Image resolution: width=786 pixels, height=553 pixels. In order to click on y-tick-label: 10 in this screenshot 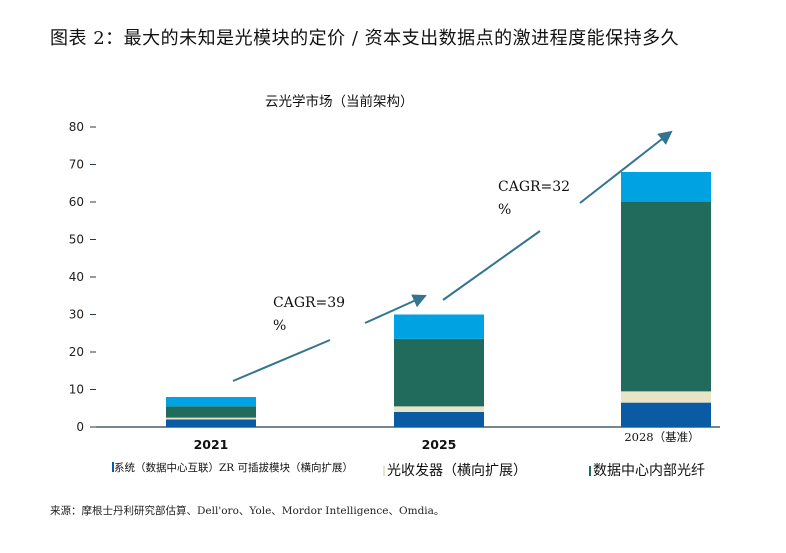, I will do `click(76, 390)`.